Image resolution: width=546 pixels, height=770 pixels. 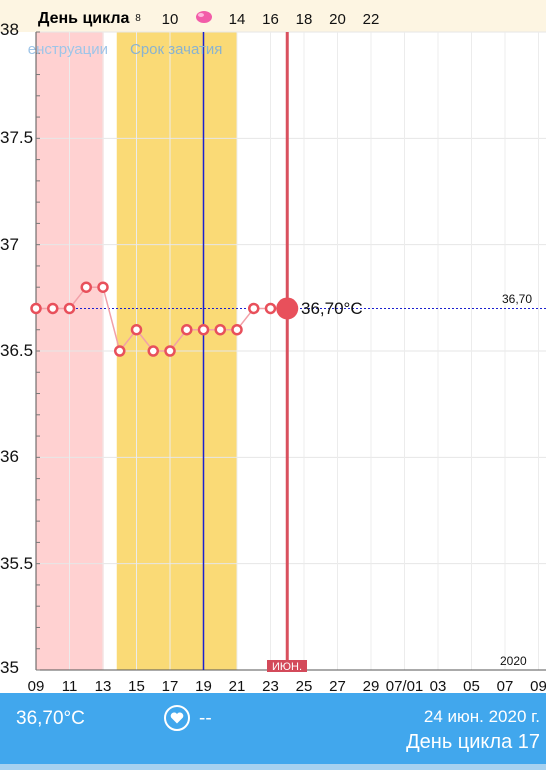 What do you see at coordinates (371, 19) in the screenshot?
I see `cycle-day-label: 22` at bounding box center [371, 19].